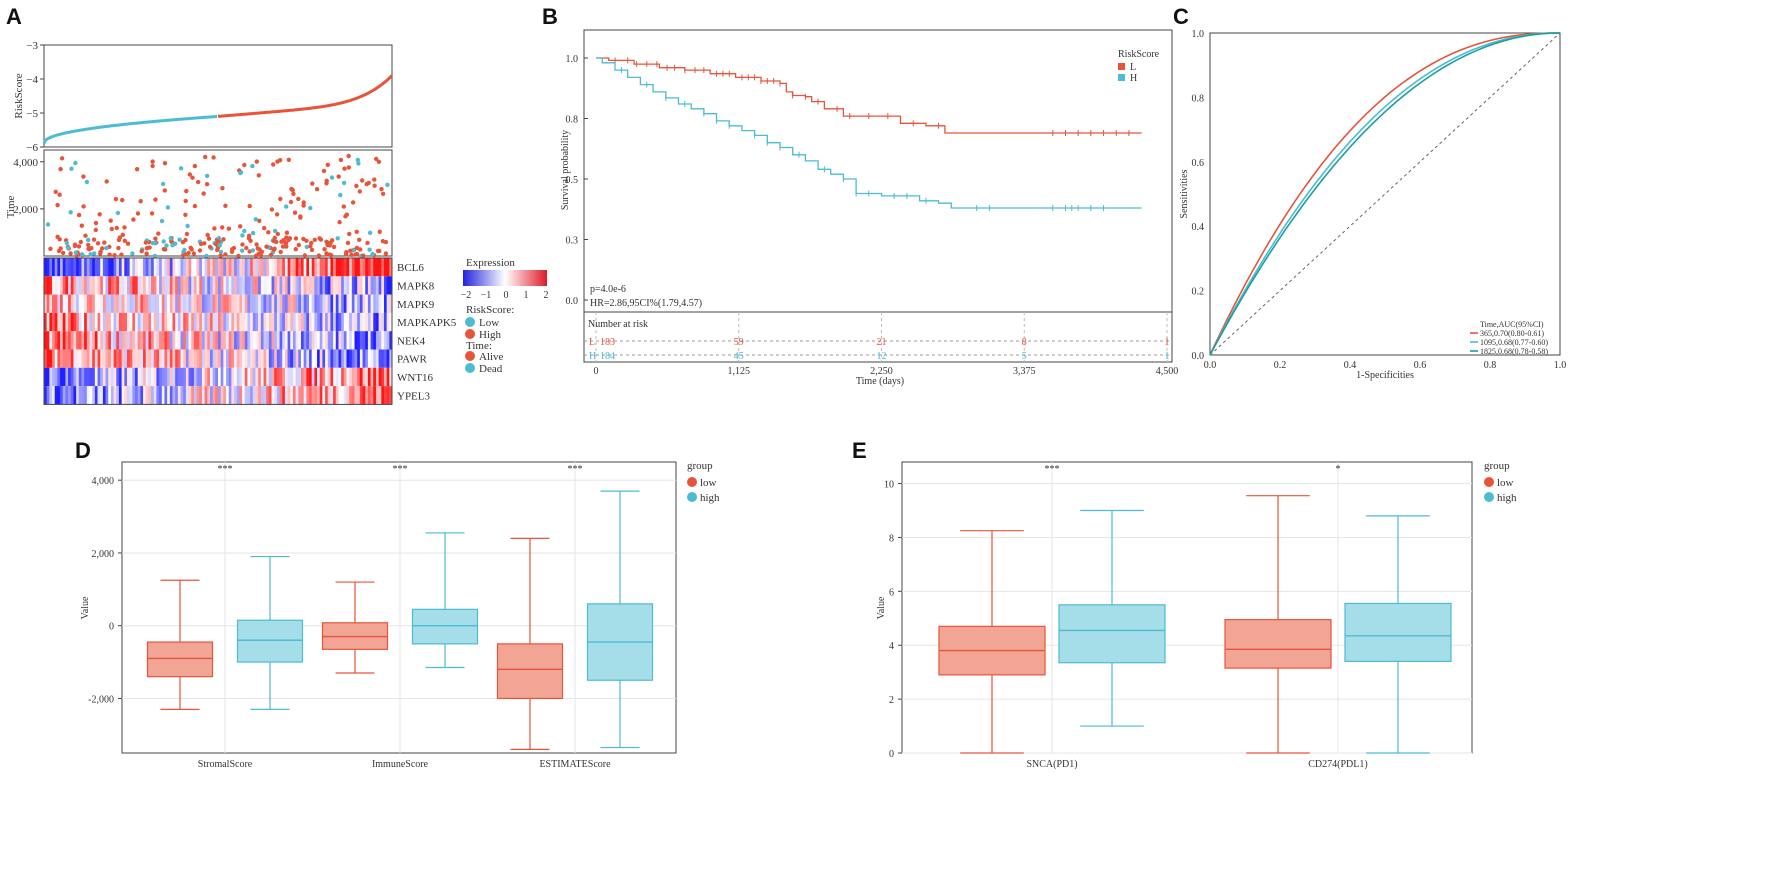  I want to click on expression-tick: 0, so click(506, 295).